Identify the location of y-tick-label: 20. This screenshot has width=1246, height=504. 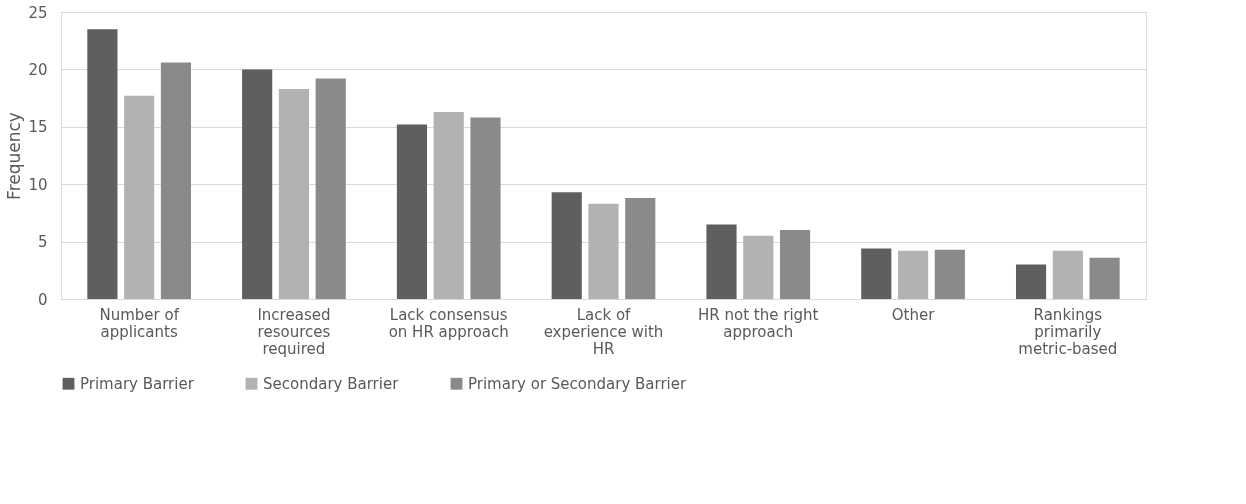
(38, 69).